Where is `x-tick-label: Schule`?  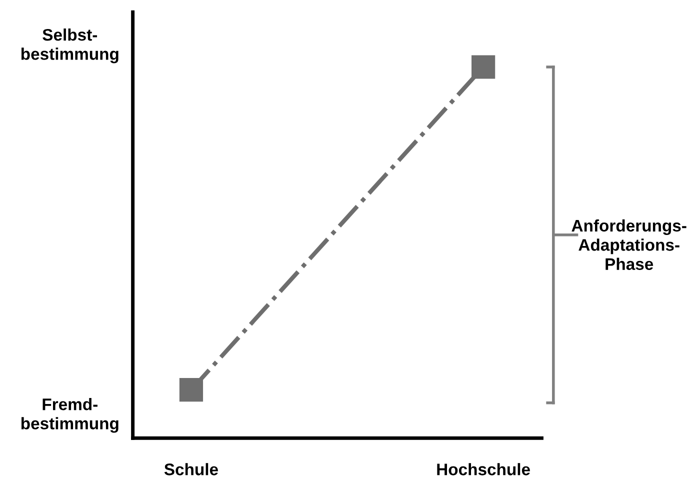
x-tick-label: Schule is located at coordinates (191, 469).